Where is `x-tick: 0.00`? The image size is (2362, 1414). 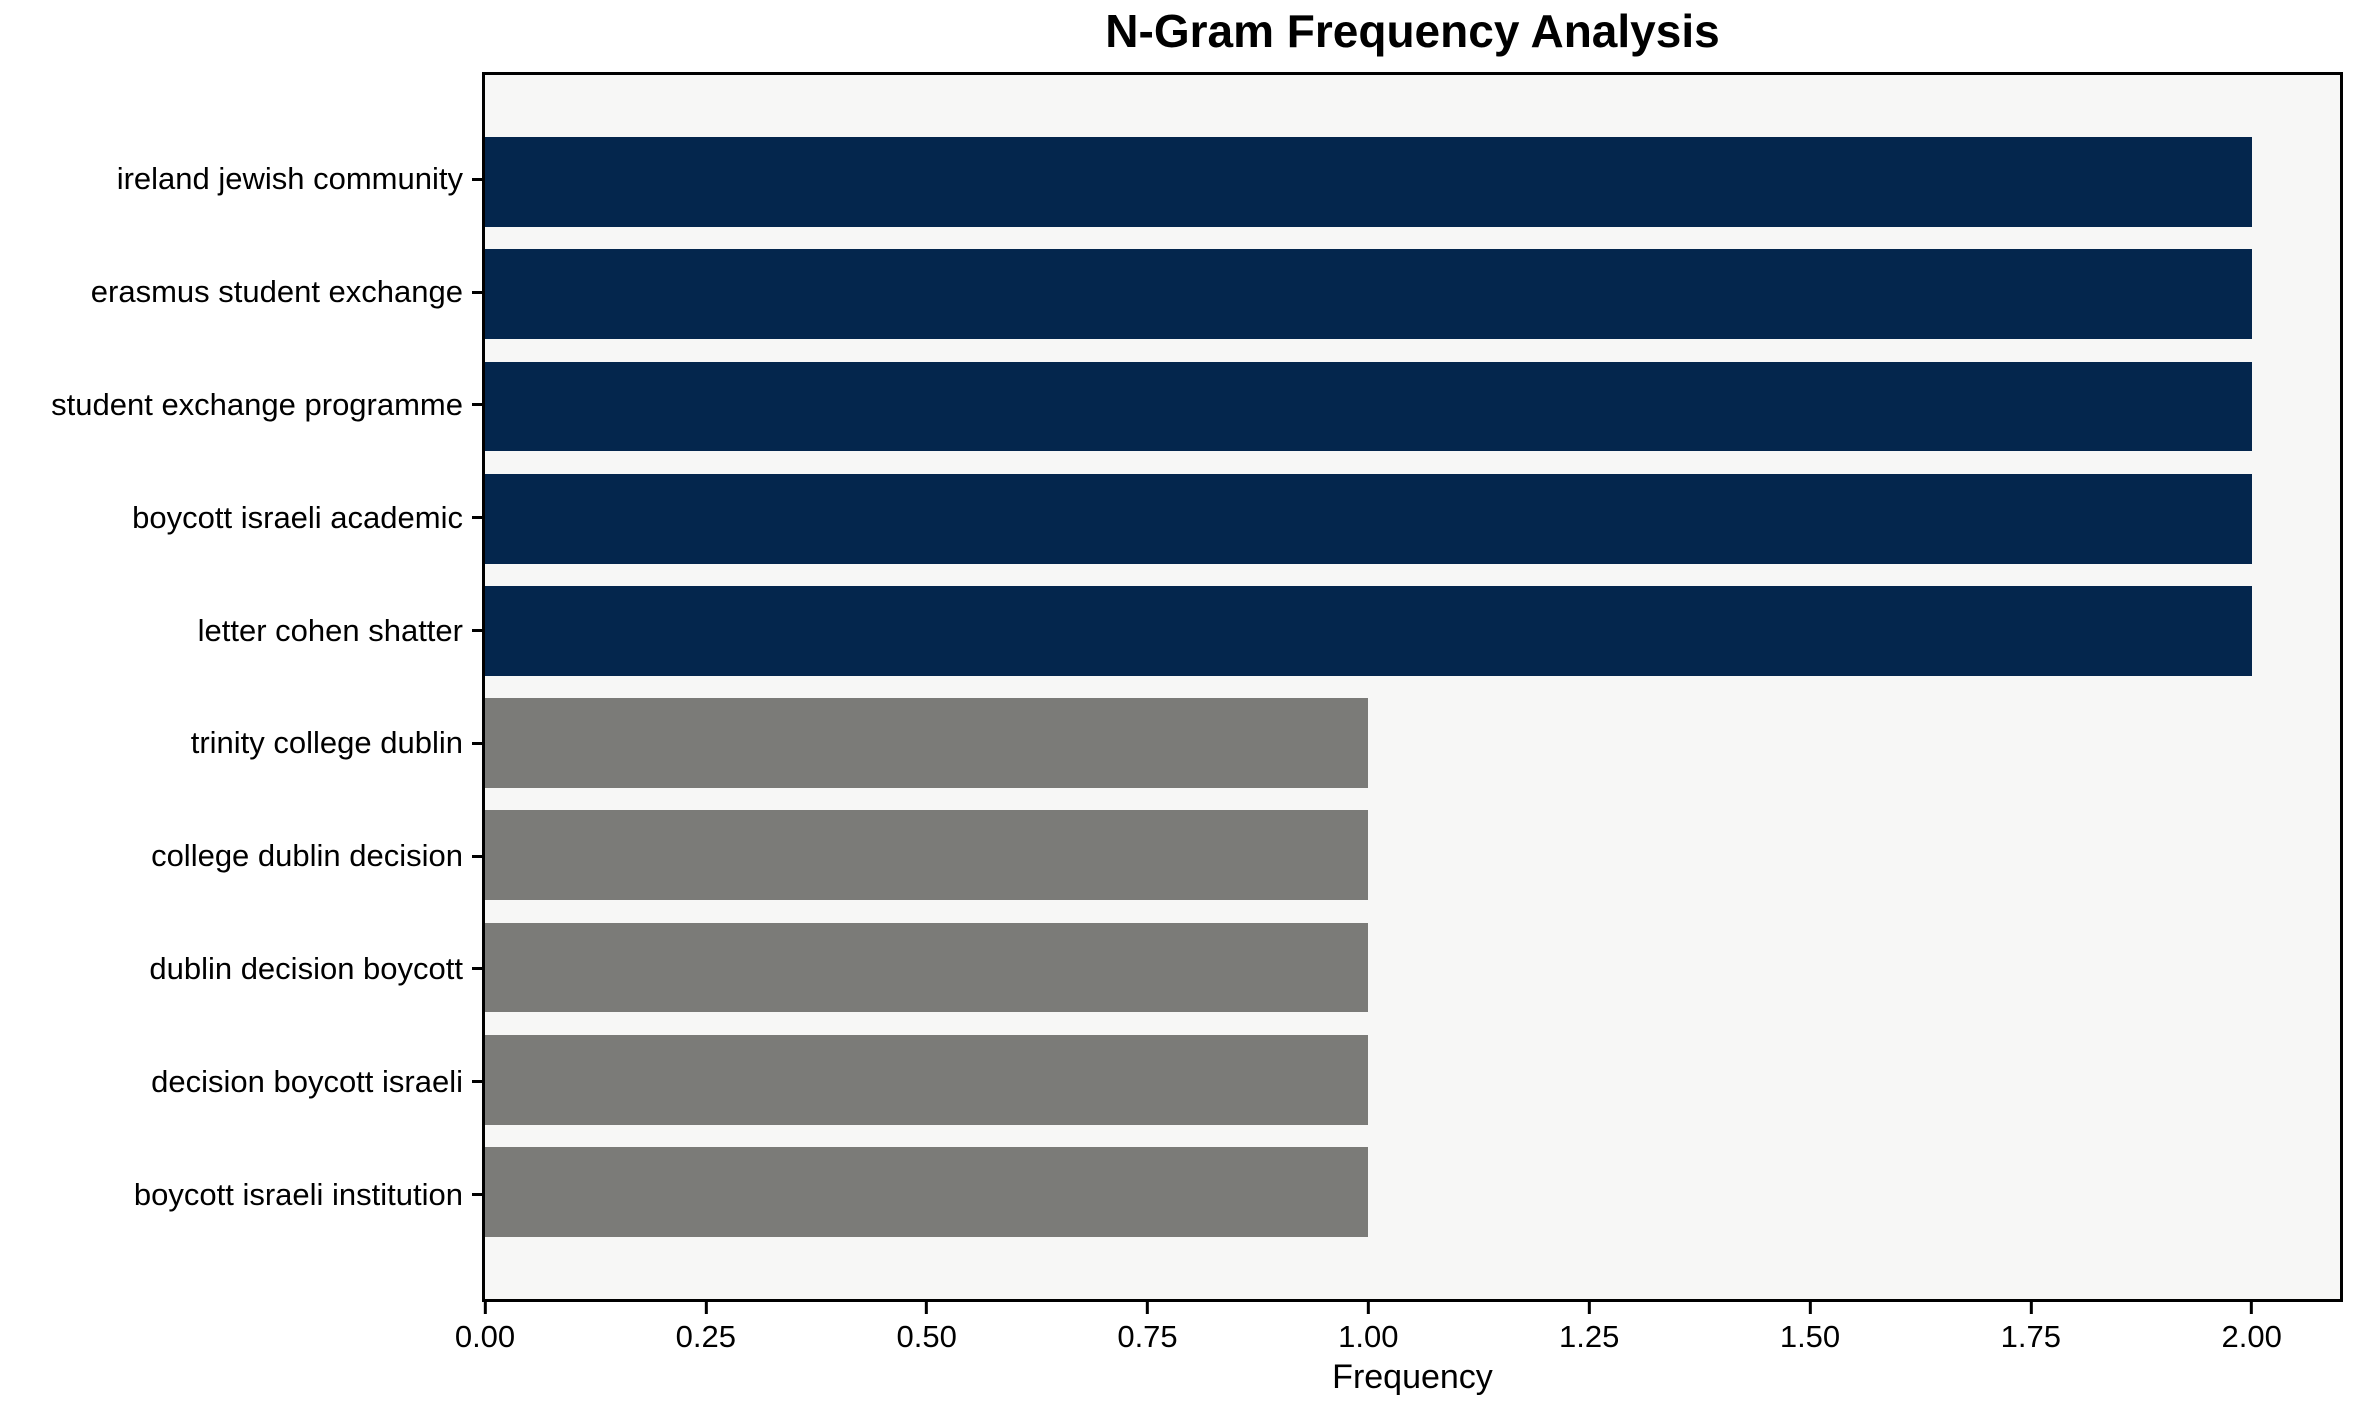 x-tick: 0.00 is located at coordinates (485, 1328).